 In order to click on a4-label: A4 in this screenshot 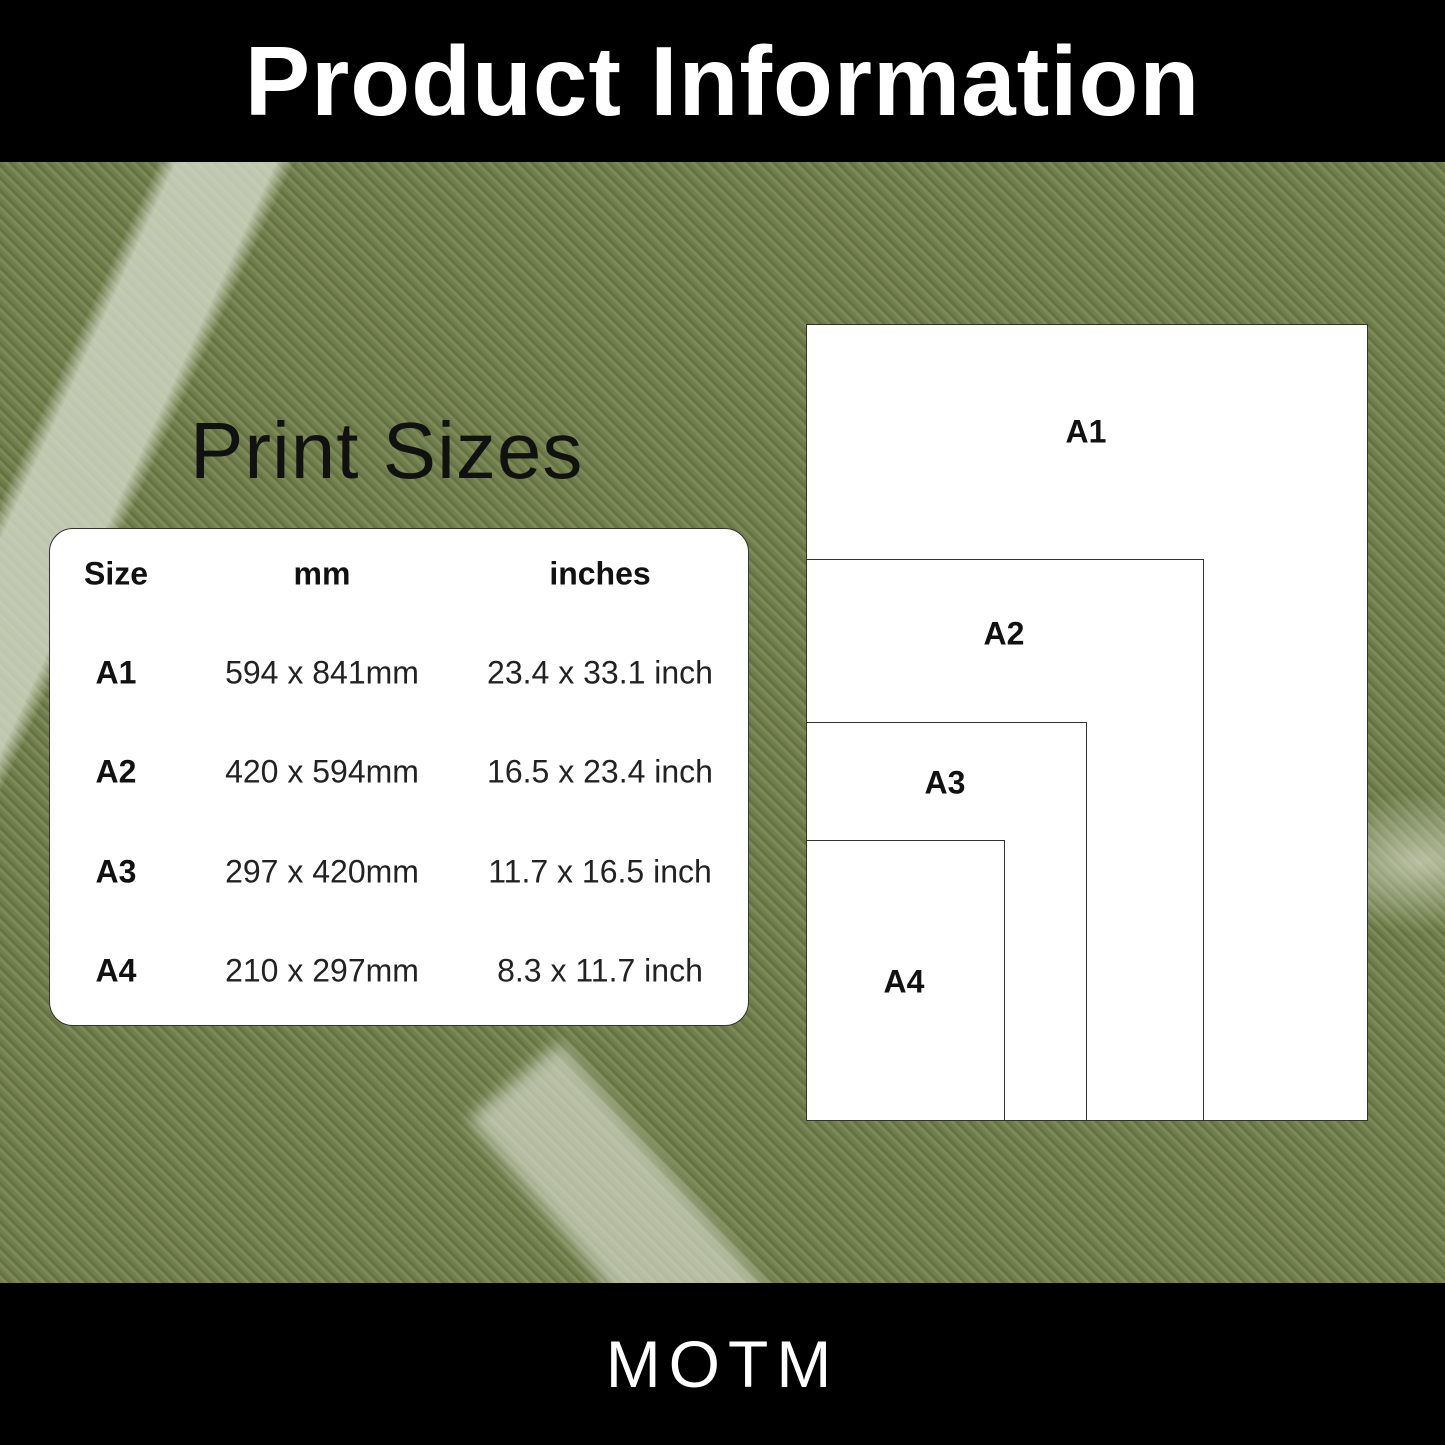, I will do `click(904, 981)`.